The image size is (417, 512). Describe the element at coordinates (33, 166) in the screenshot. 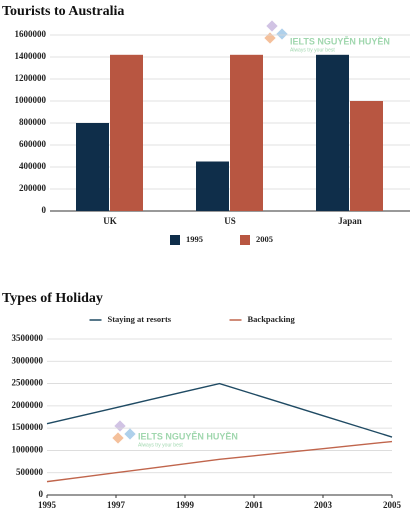

I see `y-tick-label: 400000` at that location.